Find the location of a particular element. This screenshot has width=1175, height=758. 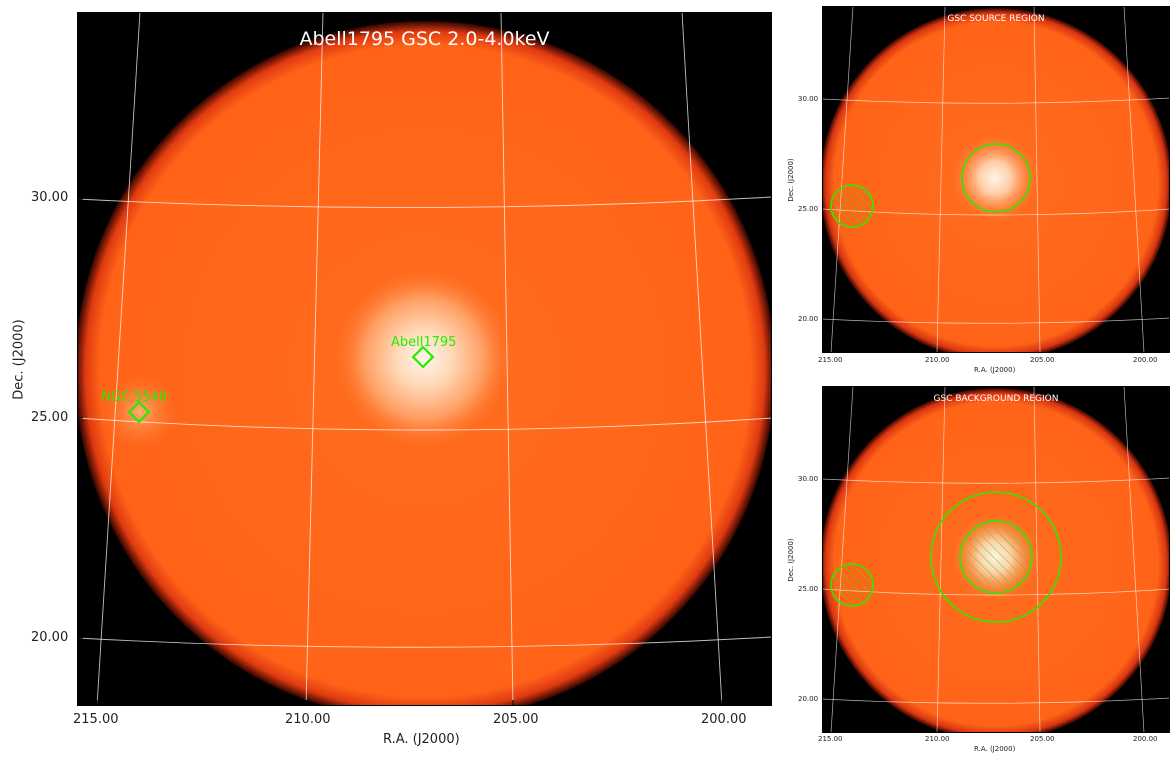

background-x-tick-200: 200.00 is located at coordinates (1145, 739).